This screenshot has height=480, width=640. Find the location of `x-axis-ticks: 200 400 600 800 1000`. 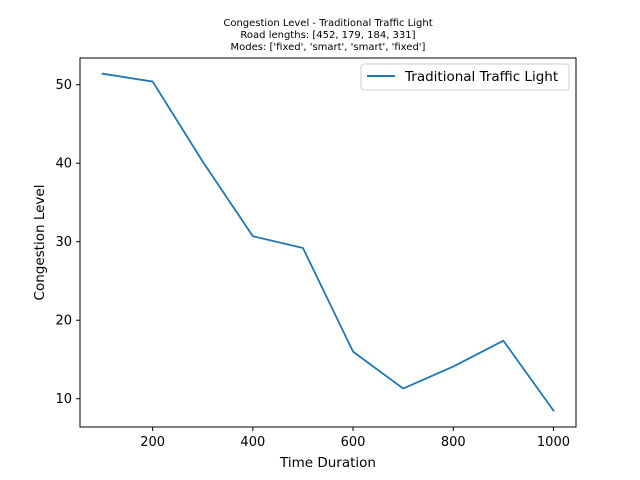

x-axis-ticks: 200 400 600 800 1000 is located at coordinates (355, 438).